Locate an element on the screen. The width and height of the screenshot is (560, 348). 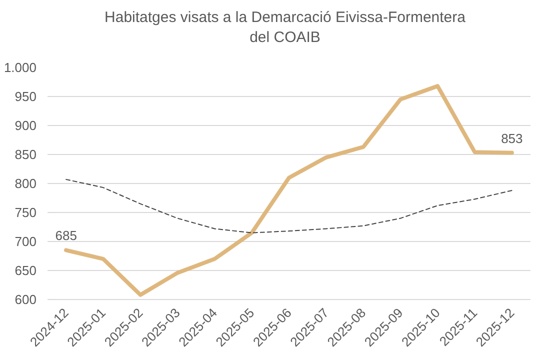
data-label: 853 is located at coordinates (512, 138).